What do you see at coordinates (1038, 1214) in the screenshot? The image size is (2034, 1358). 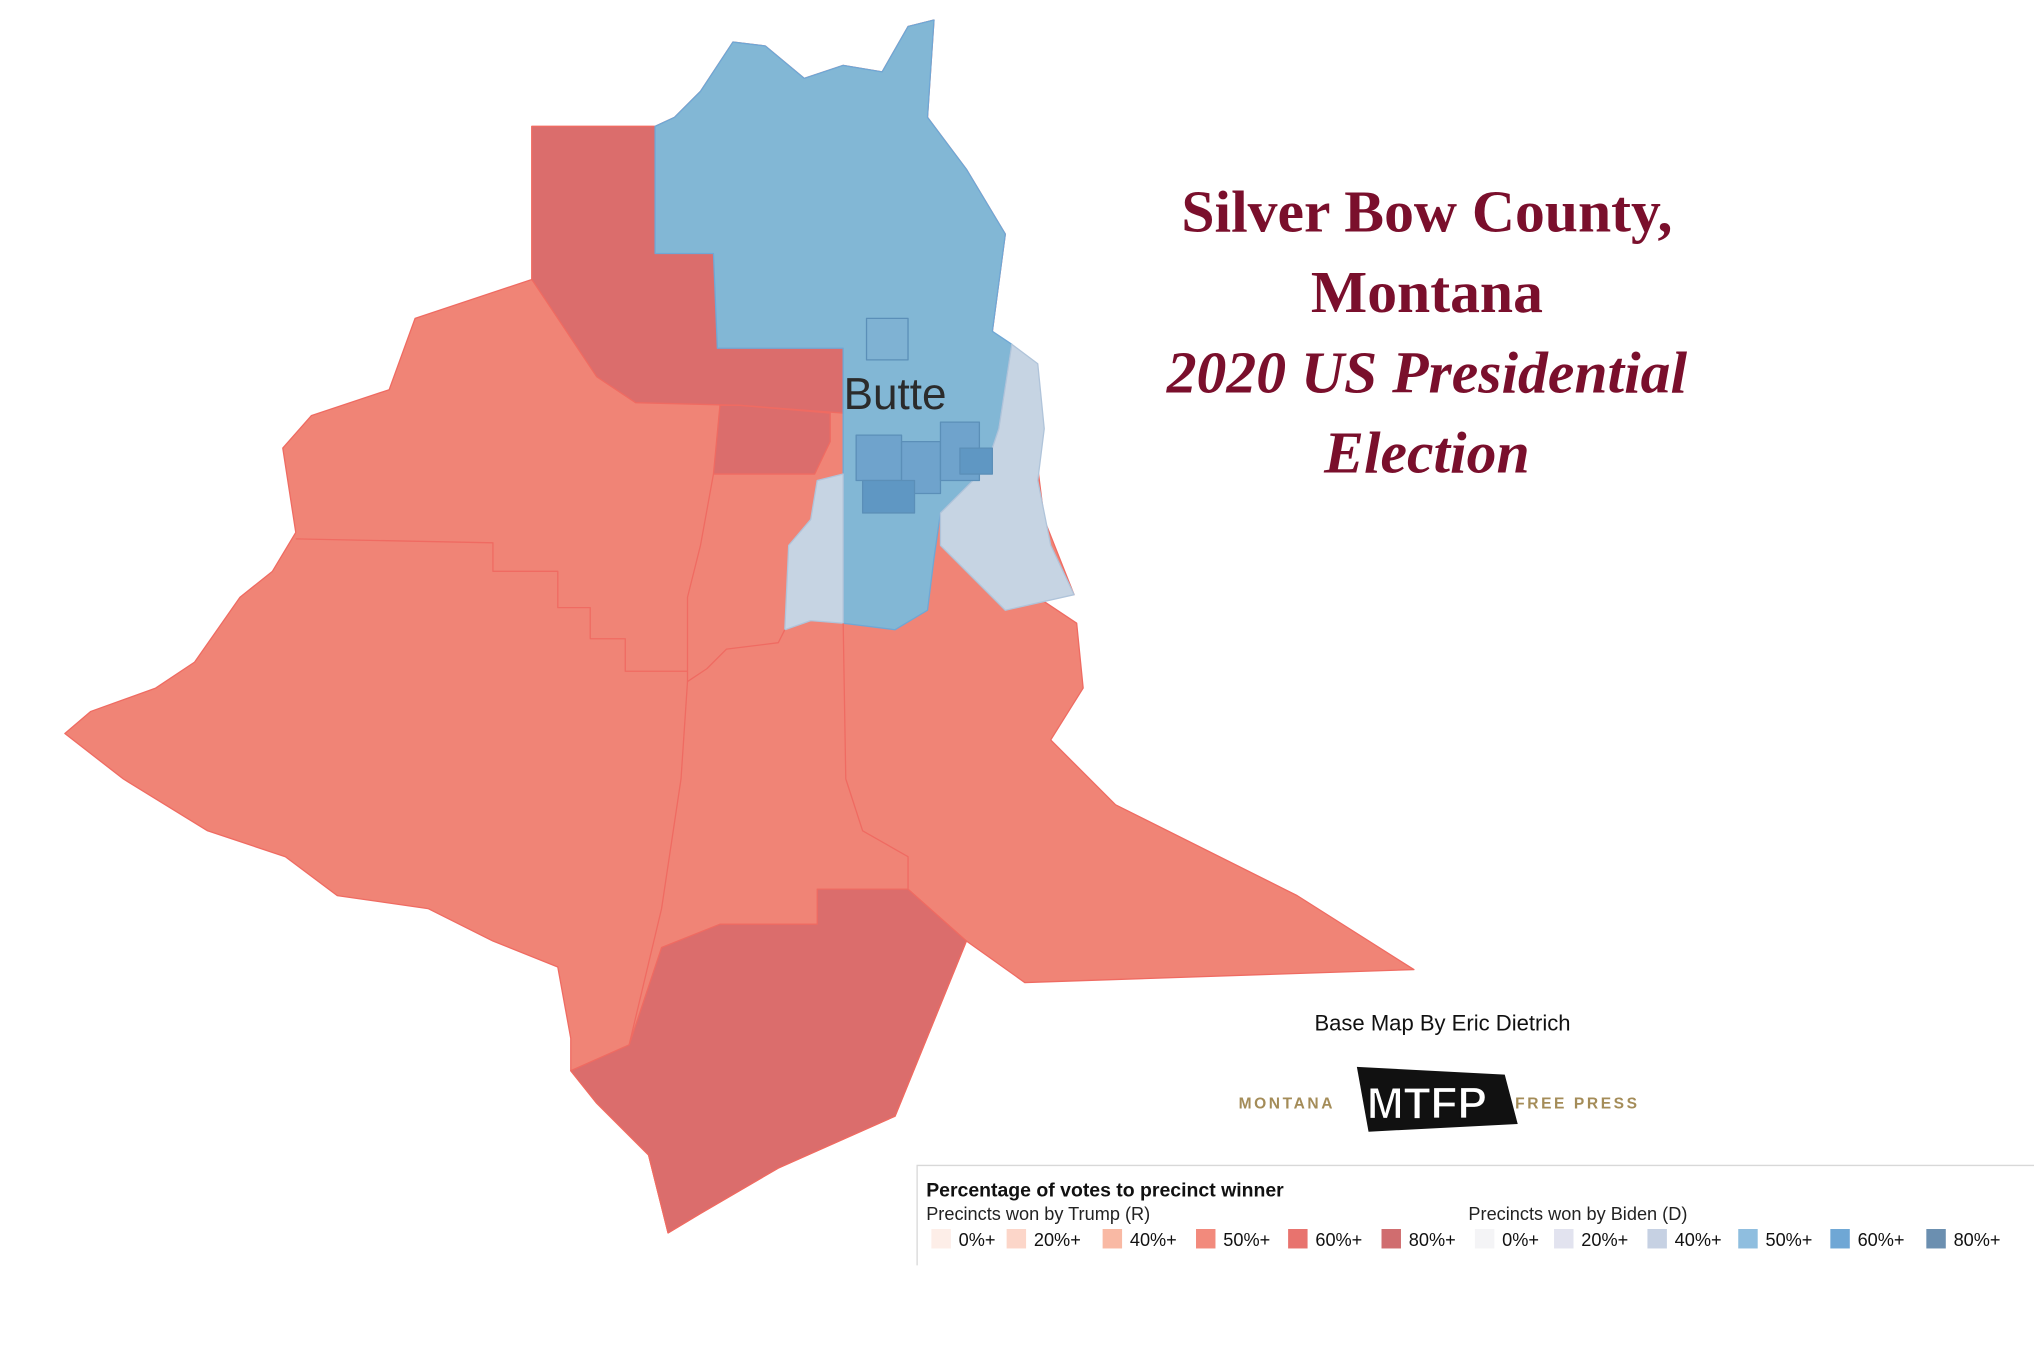 I see `legend-group-title: Precincts won by Trump (R)` at bounding box center [1038, 1214].